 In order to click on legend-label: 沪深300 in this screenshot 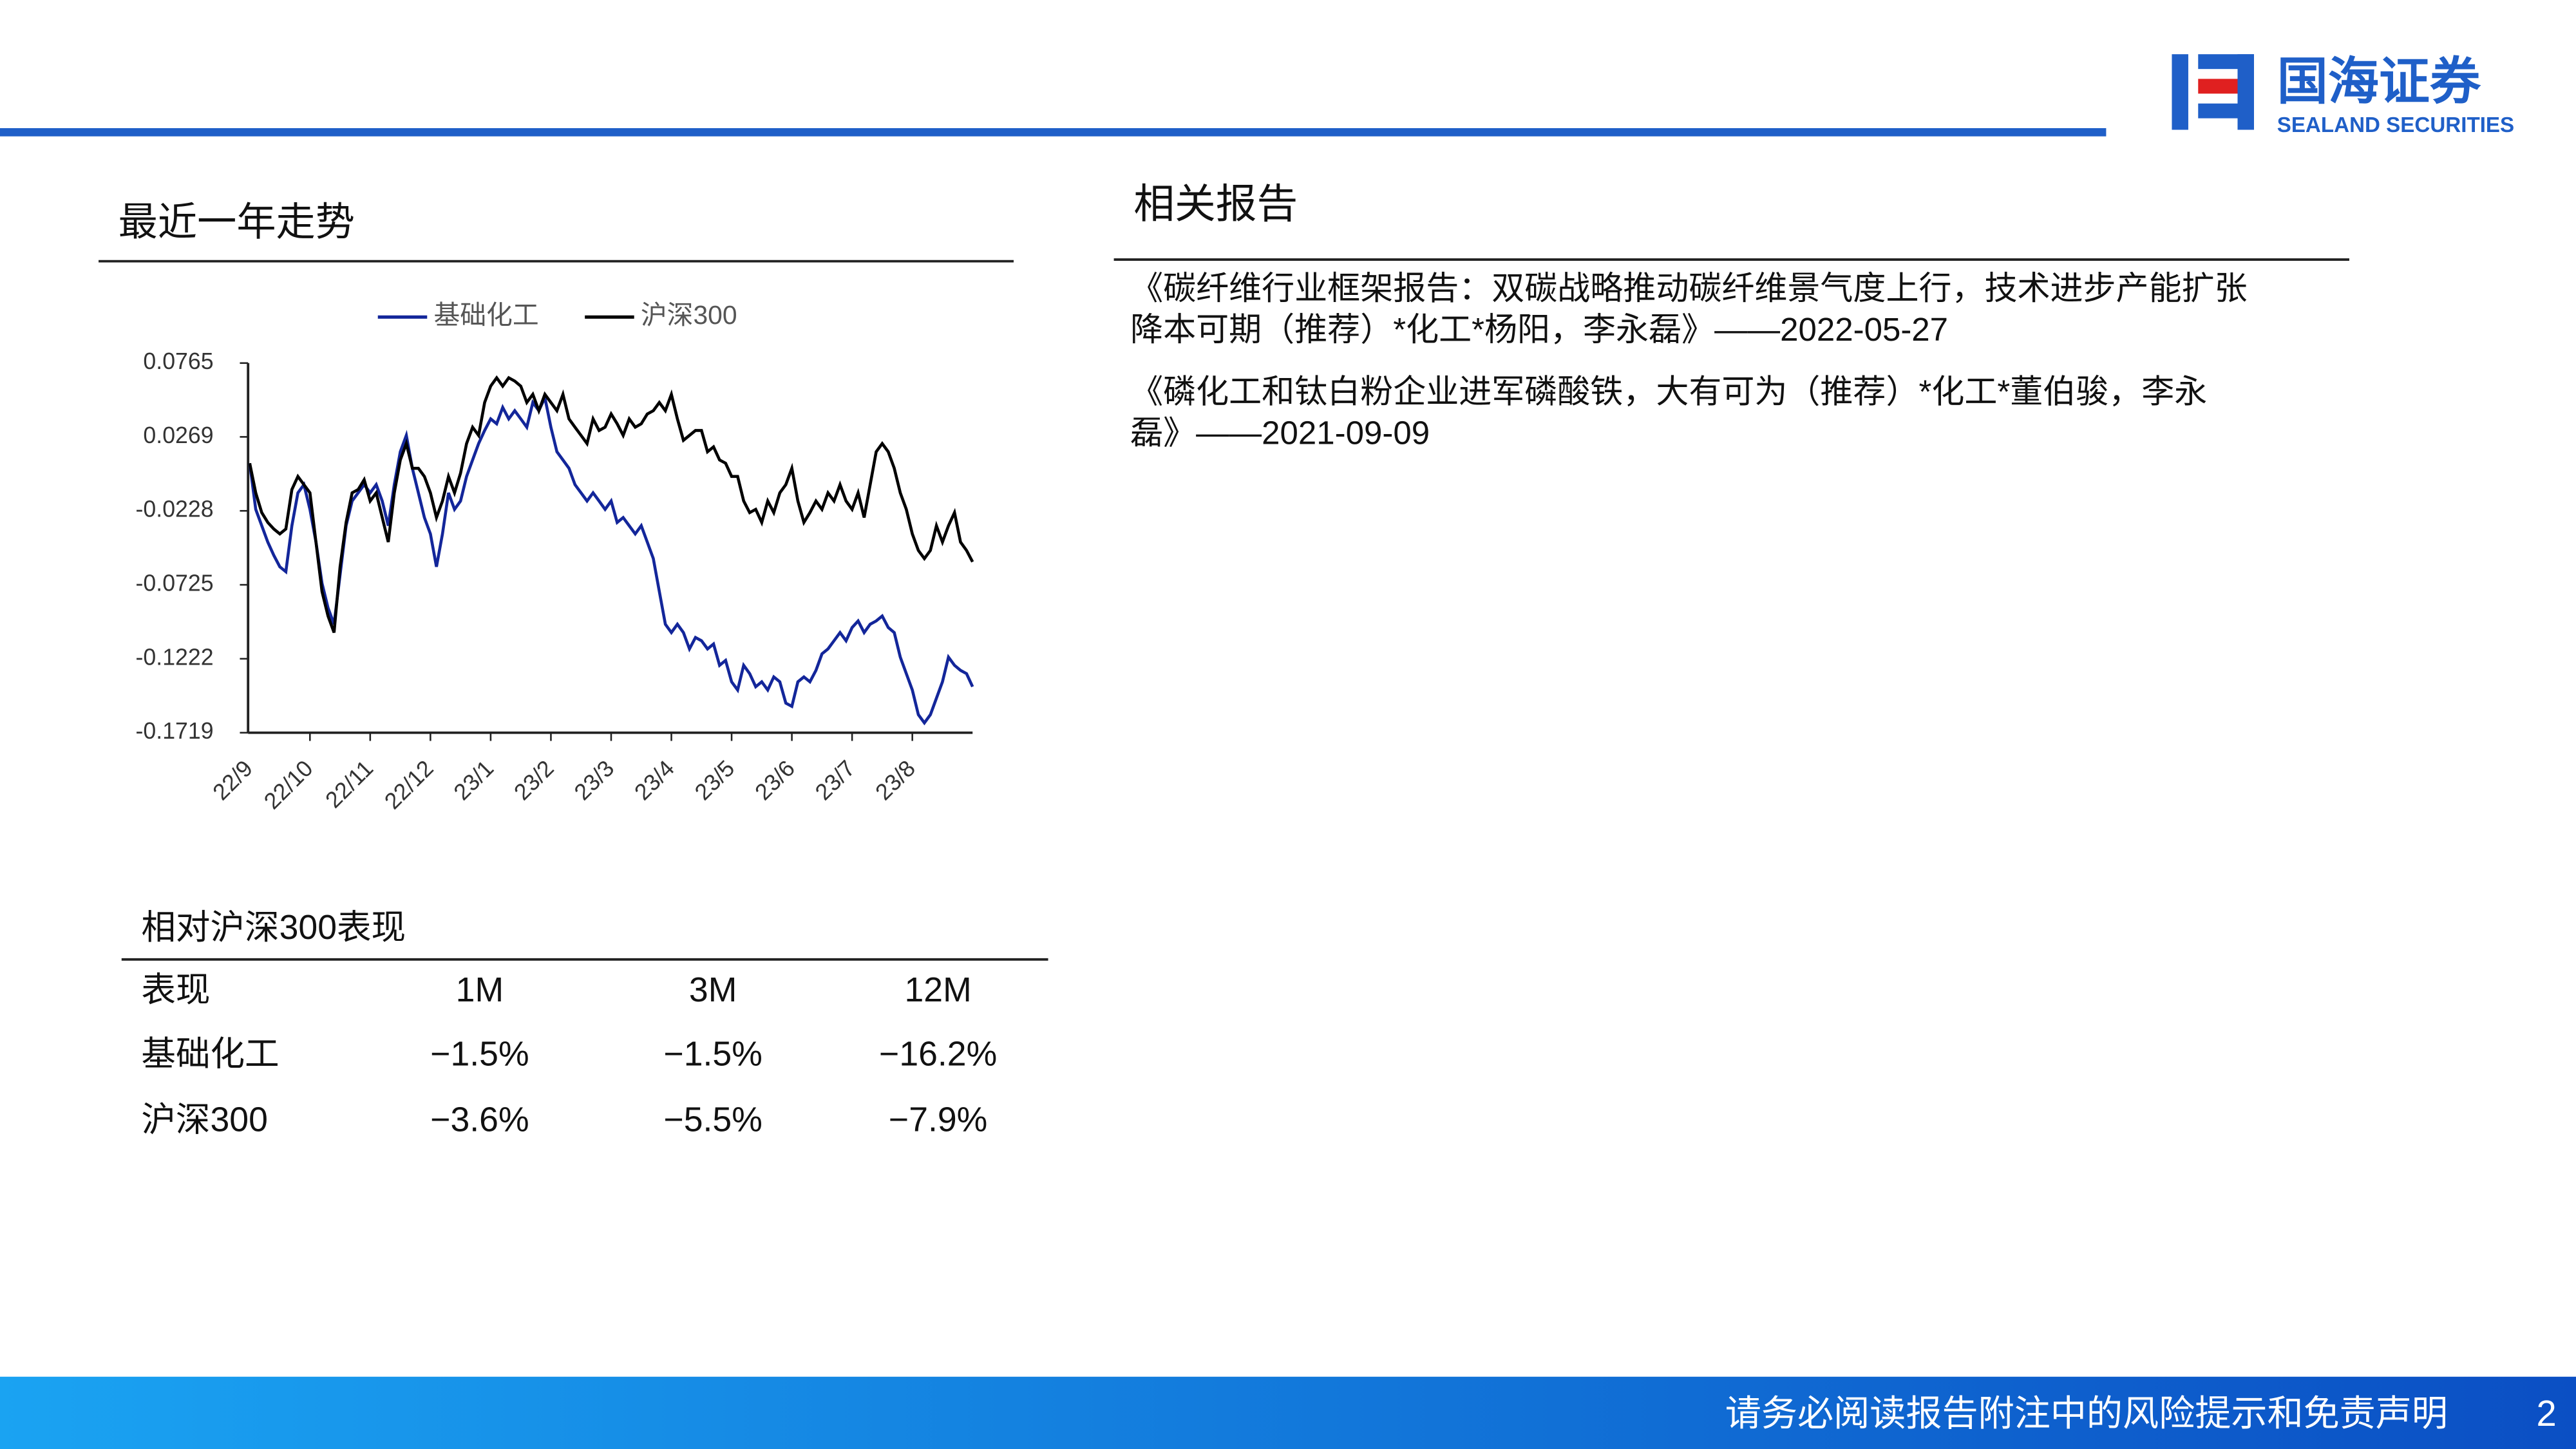, I will do `click(689, 315)`.